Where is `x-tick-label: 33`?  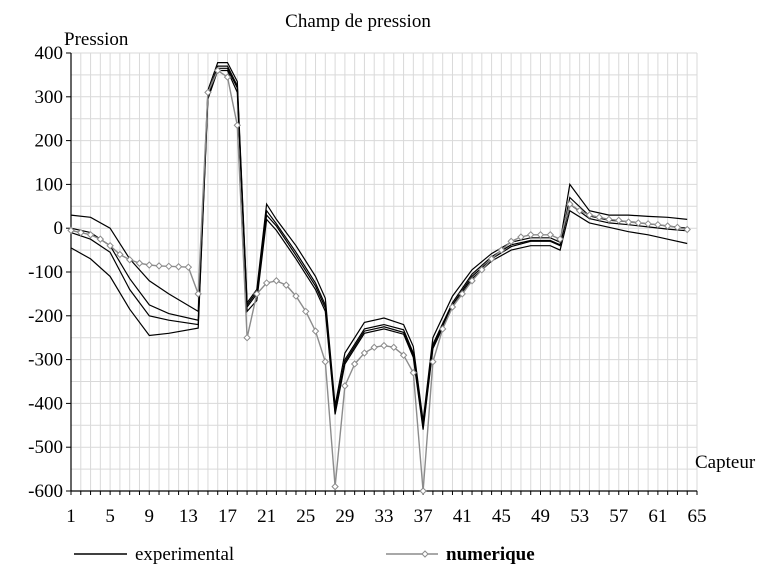
x-tick-label: 33 is located at coordinates (384, 516).